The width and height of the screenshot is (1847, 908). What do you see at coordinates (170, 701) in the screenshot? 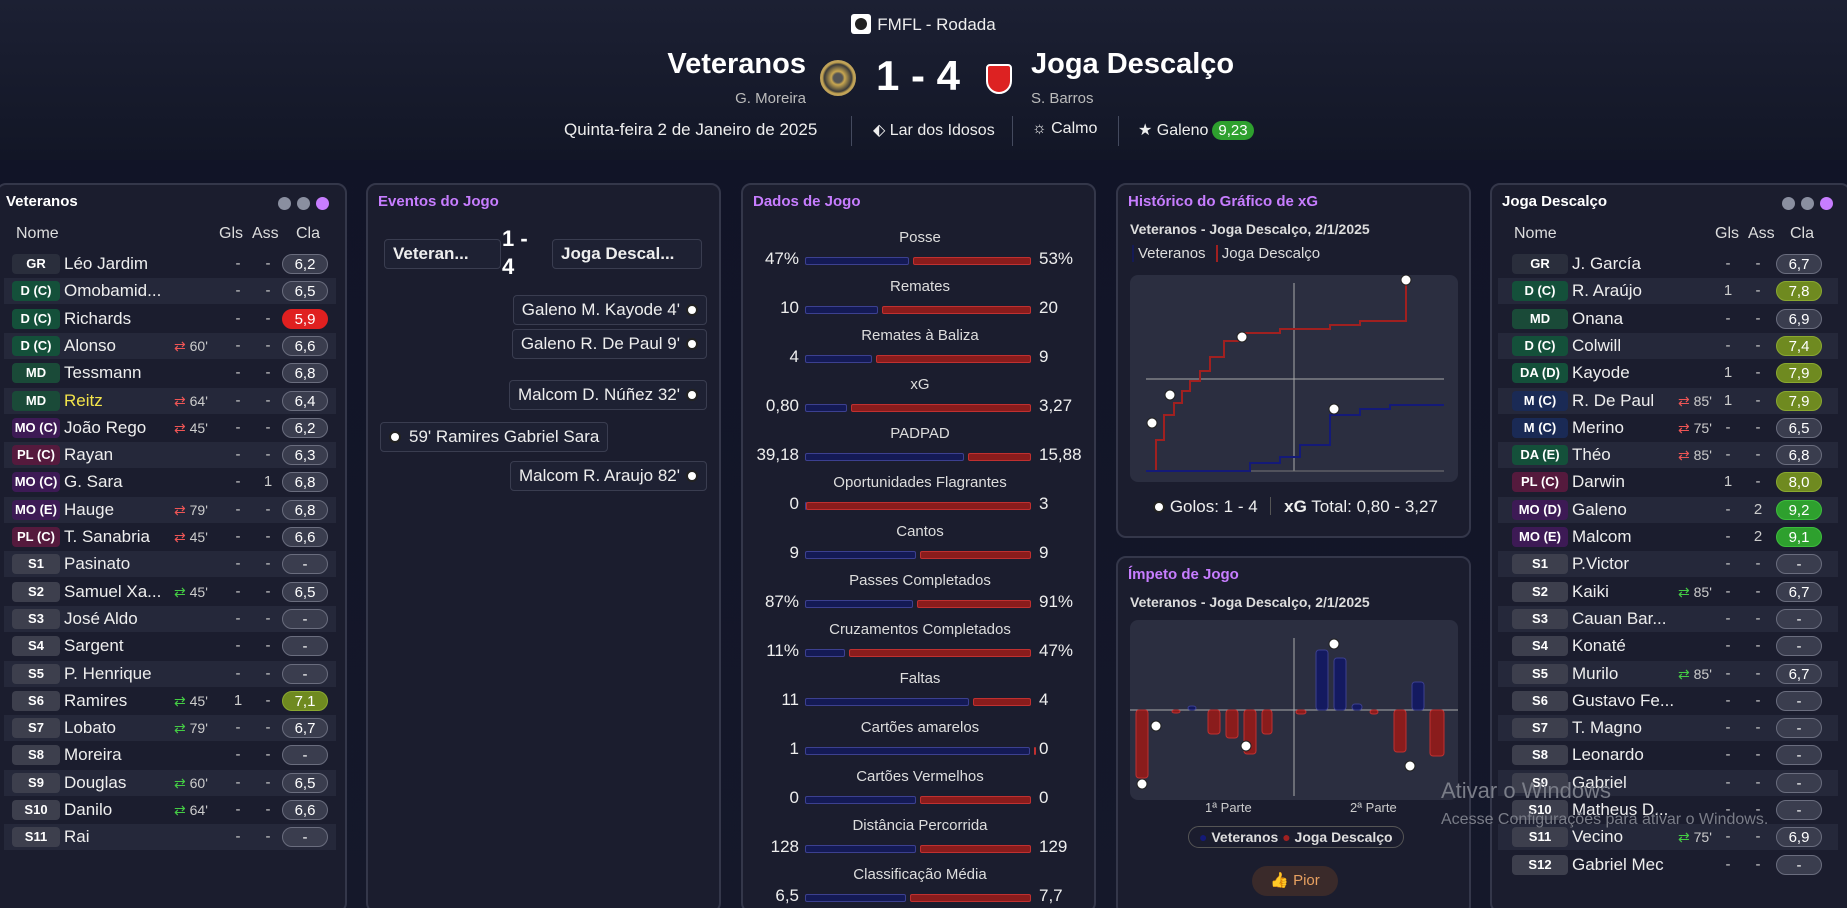
I see `player-row: S6 Ramires ⇄ 45' 1 -7,1` at bounding box center [170, 701].